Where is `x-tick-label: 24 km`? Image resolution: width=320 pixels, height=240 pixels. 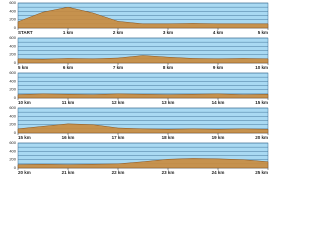
x-tick-label: 24 km is located at coordinates (218, 172).